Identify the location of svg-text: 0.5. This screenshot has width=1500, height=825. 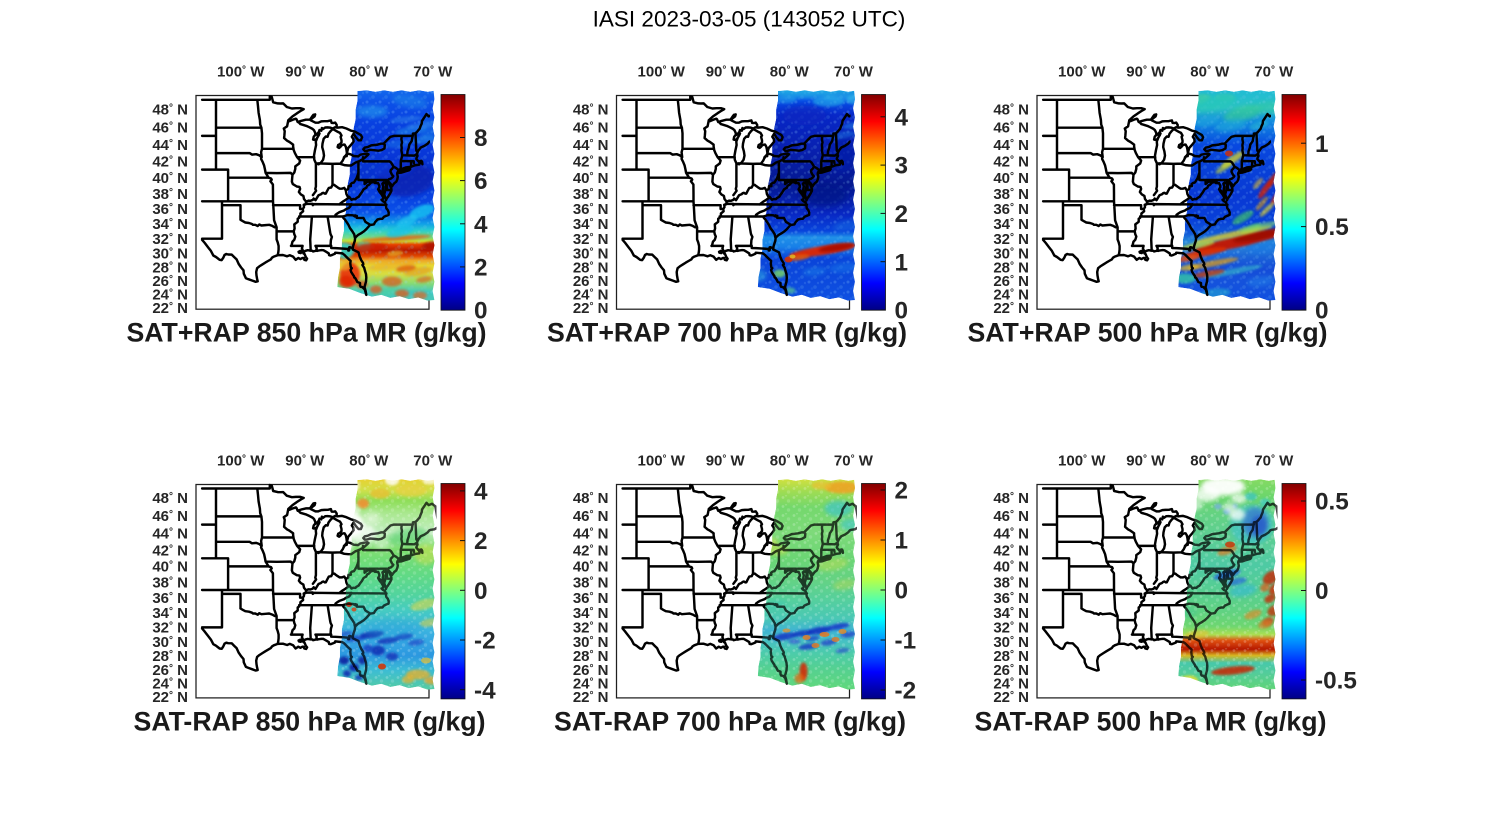
(1332, 227).